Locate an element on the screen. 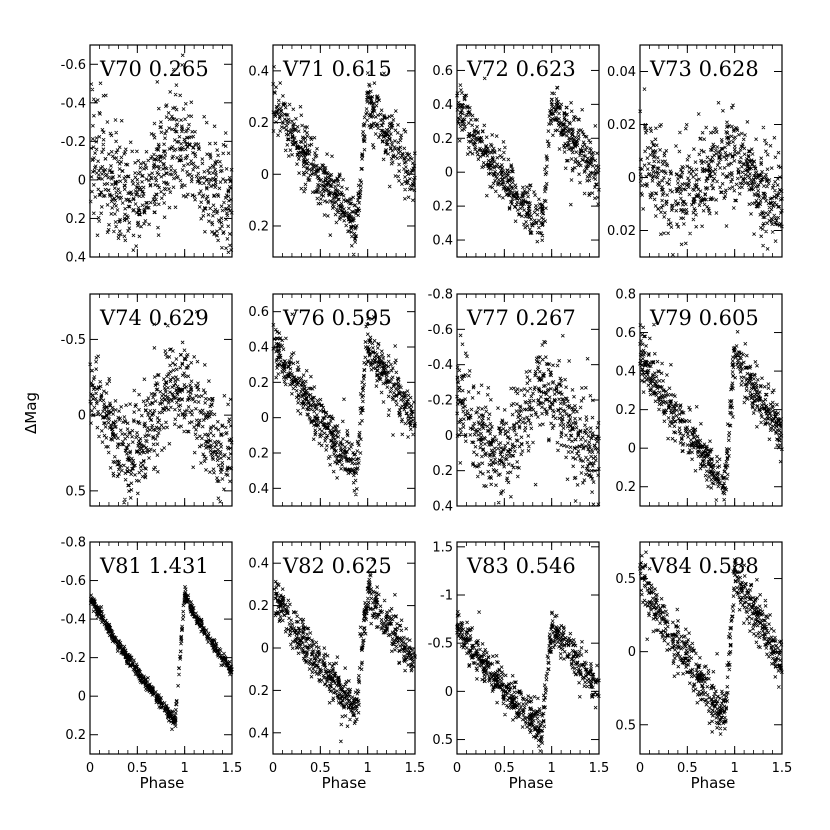  panel-v79: V79 0.605 0.8 0.6 0.4 0.2 0 0.2 is located at coordinates (699, 397).